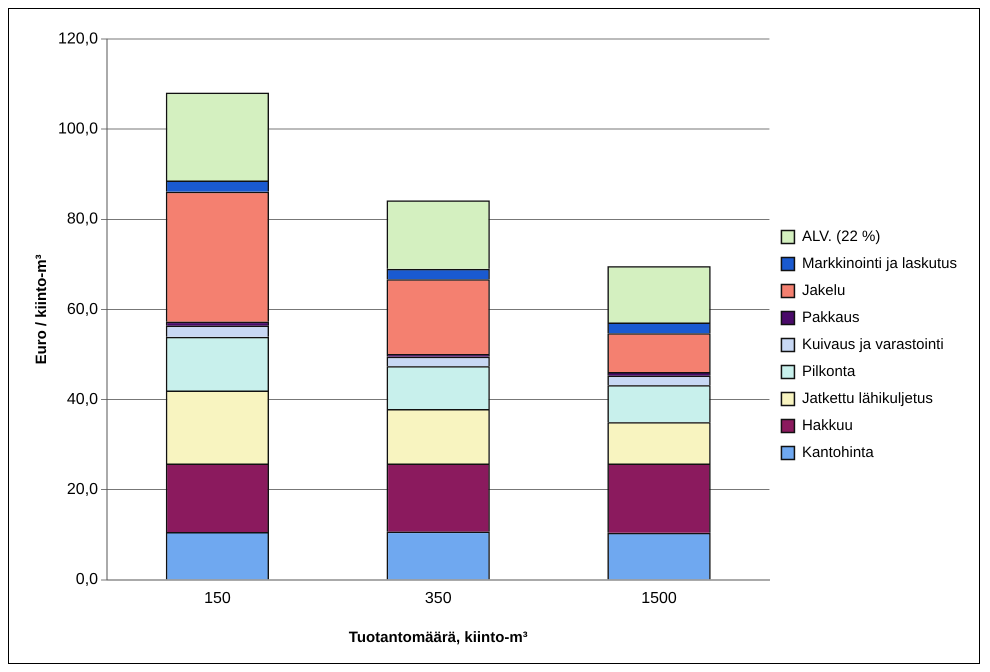  Describe the element at coordinates (82, 309) in the screenshot. I see `y-tick-label: 60,0` at that location.